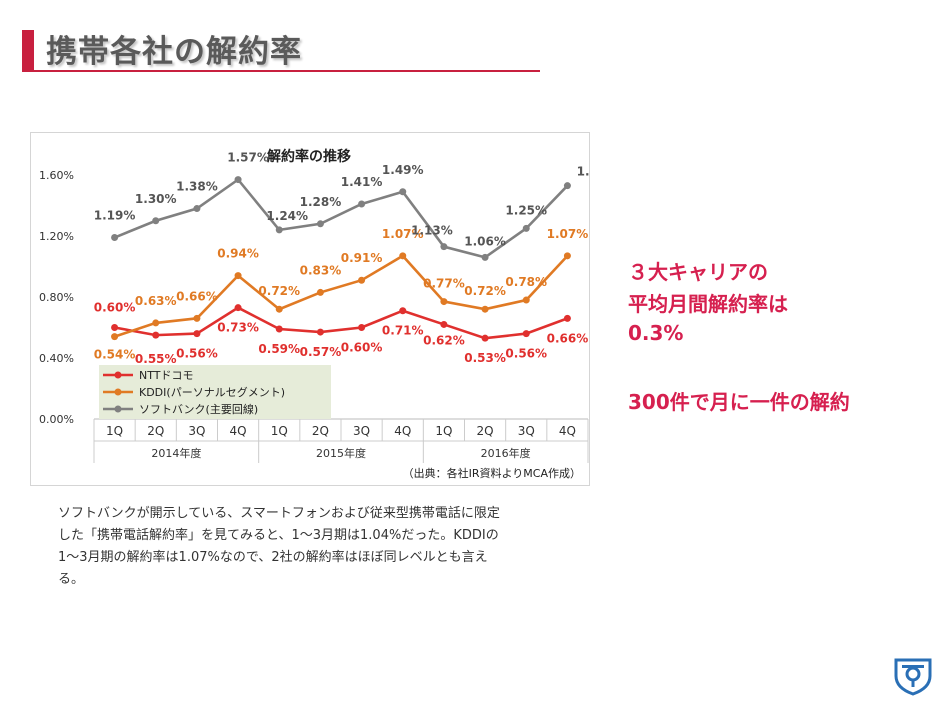 The image size is (940, 705). What do you see at coordinates (403, 331) in the screenshot?
I see `data-label: 0.71%` at bounding box center [403, 331].